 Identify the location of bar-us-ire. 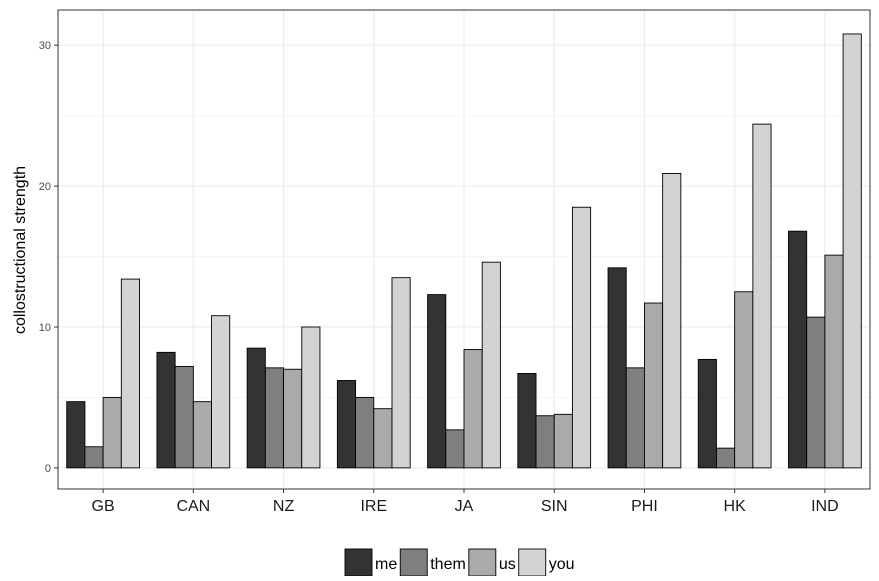
(383, 438).